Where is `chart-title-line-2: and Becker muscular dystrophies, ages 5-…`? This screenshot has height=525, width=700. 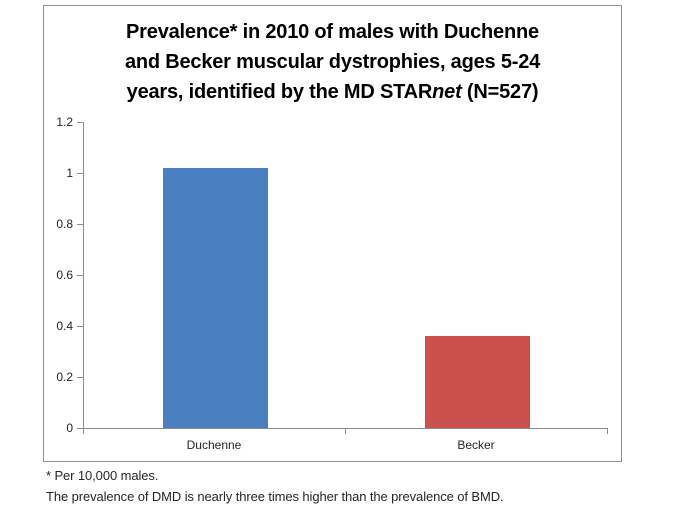 chart-title-line-2: and Becker muscular dystrophies, ages 5-… is located at coordinates (332, 62).